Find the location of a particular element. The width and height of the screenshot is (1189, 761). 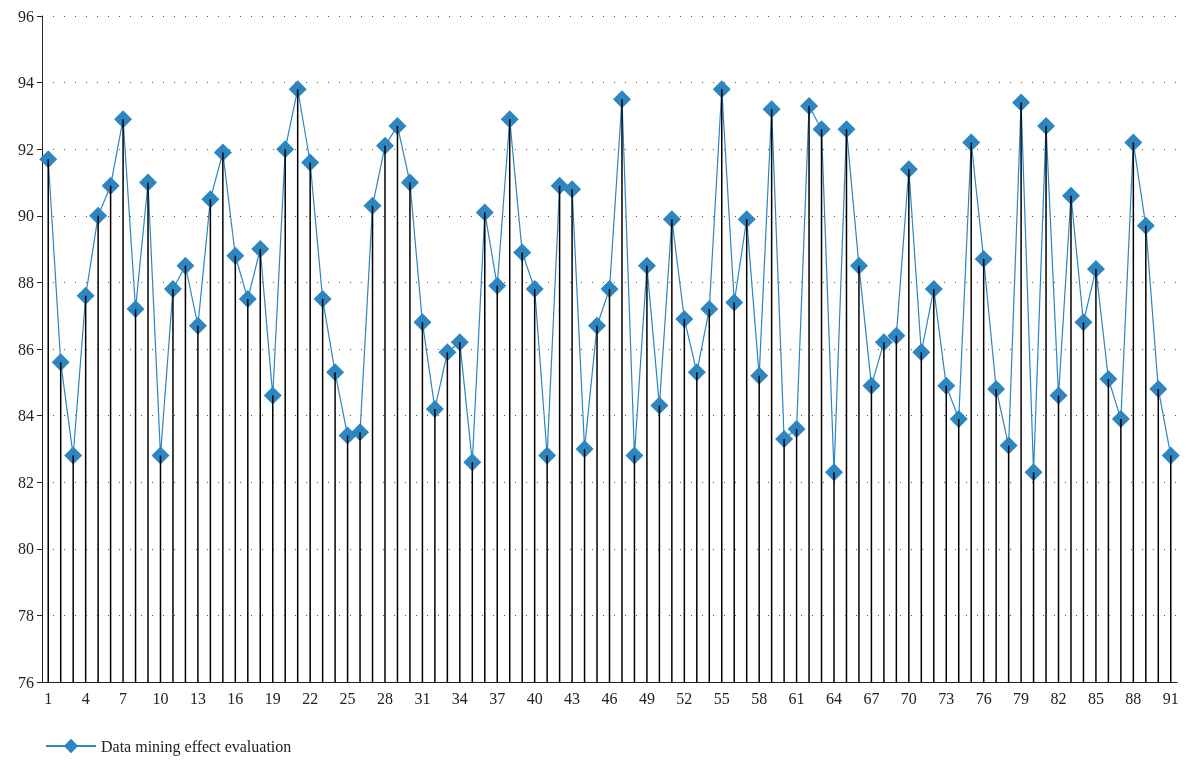

y-tick-label: 82 is located at coordinates (26, 482).